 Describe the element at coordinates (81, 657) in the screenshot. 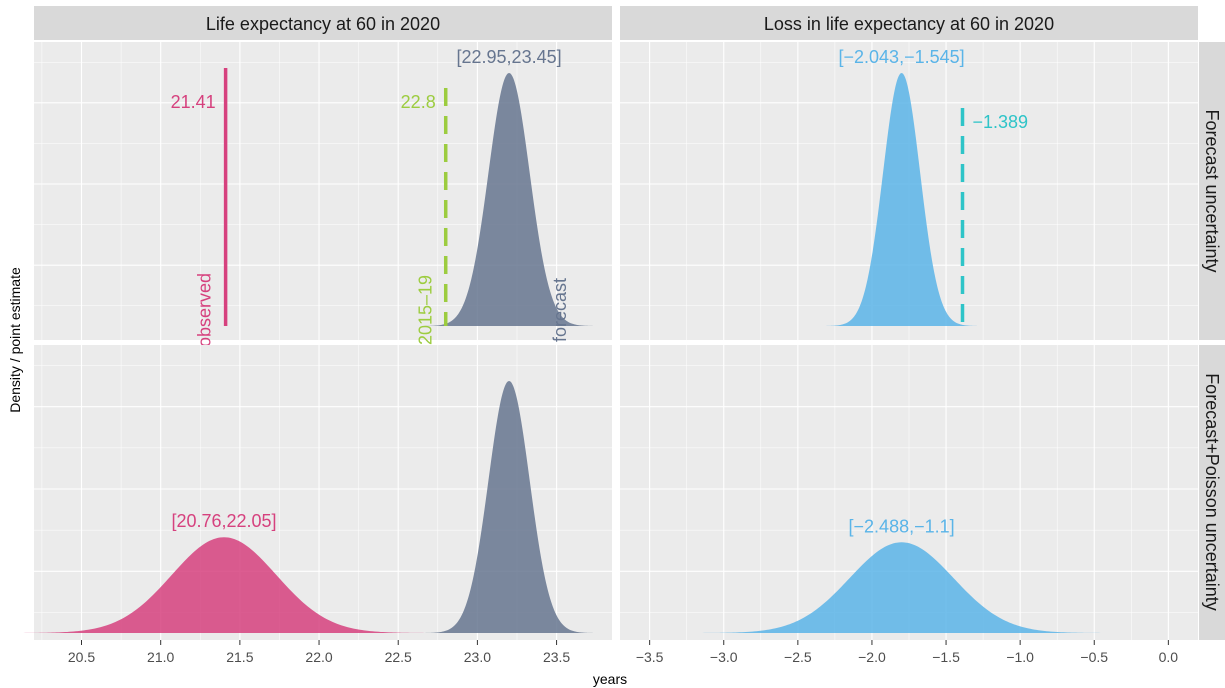

I see `x-tick-label: 20.5` at that location.